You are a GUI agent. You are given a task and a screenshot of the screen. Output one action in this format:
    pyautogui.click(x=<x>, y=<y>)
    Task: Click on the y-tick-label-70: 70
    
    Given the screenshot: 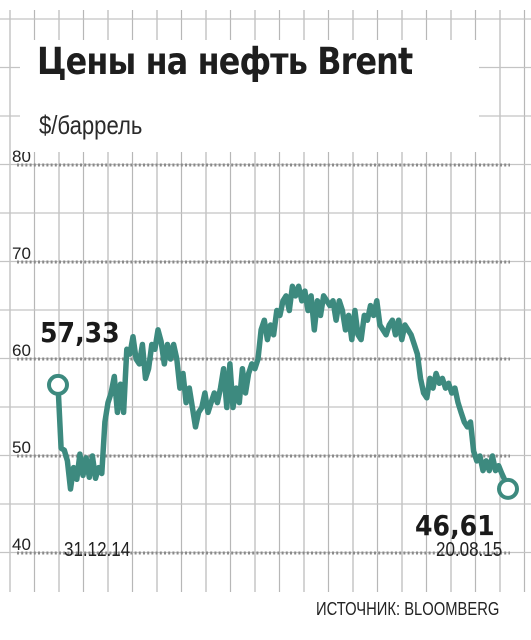 What is the action you would take?
    pyautogui.click(x=21, y=253)
    